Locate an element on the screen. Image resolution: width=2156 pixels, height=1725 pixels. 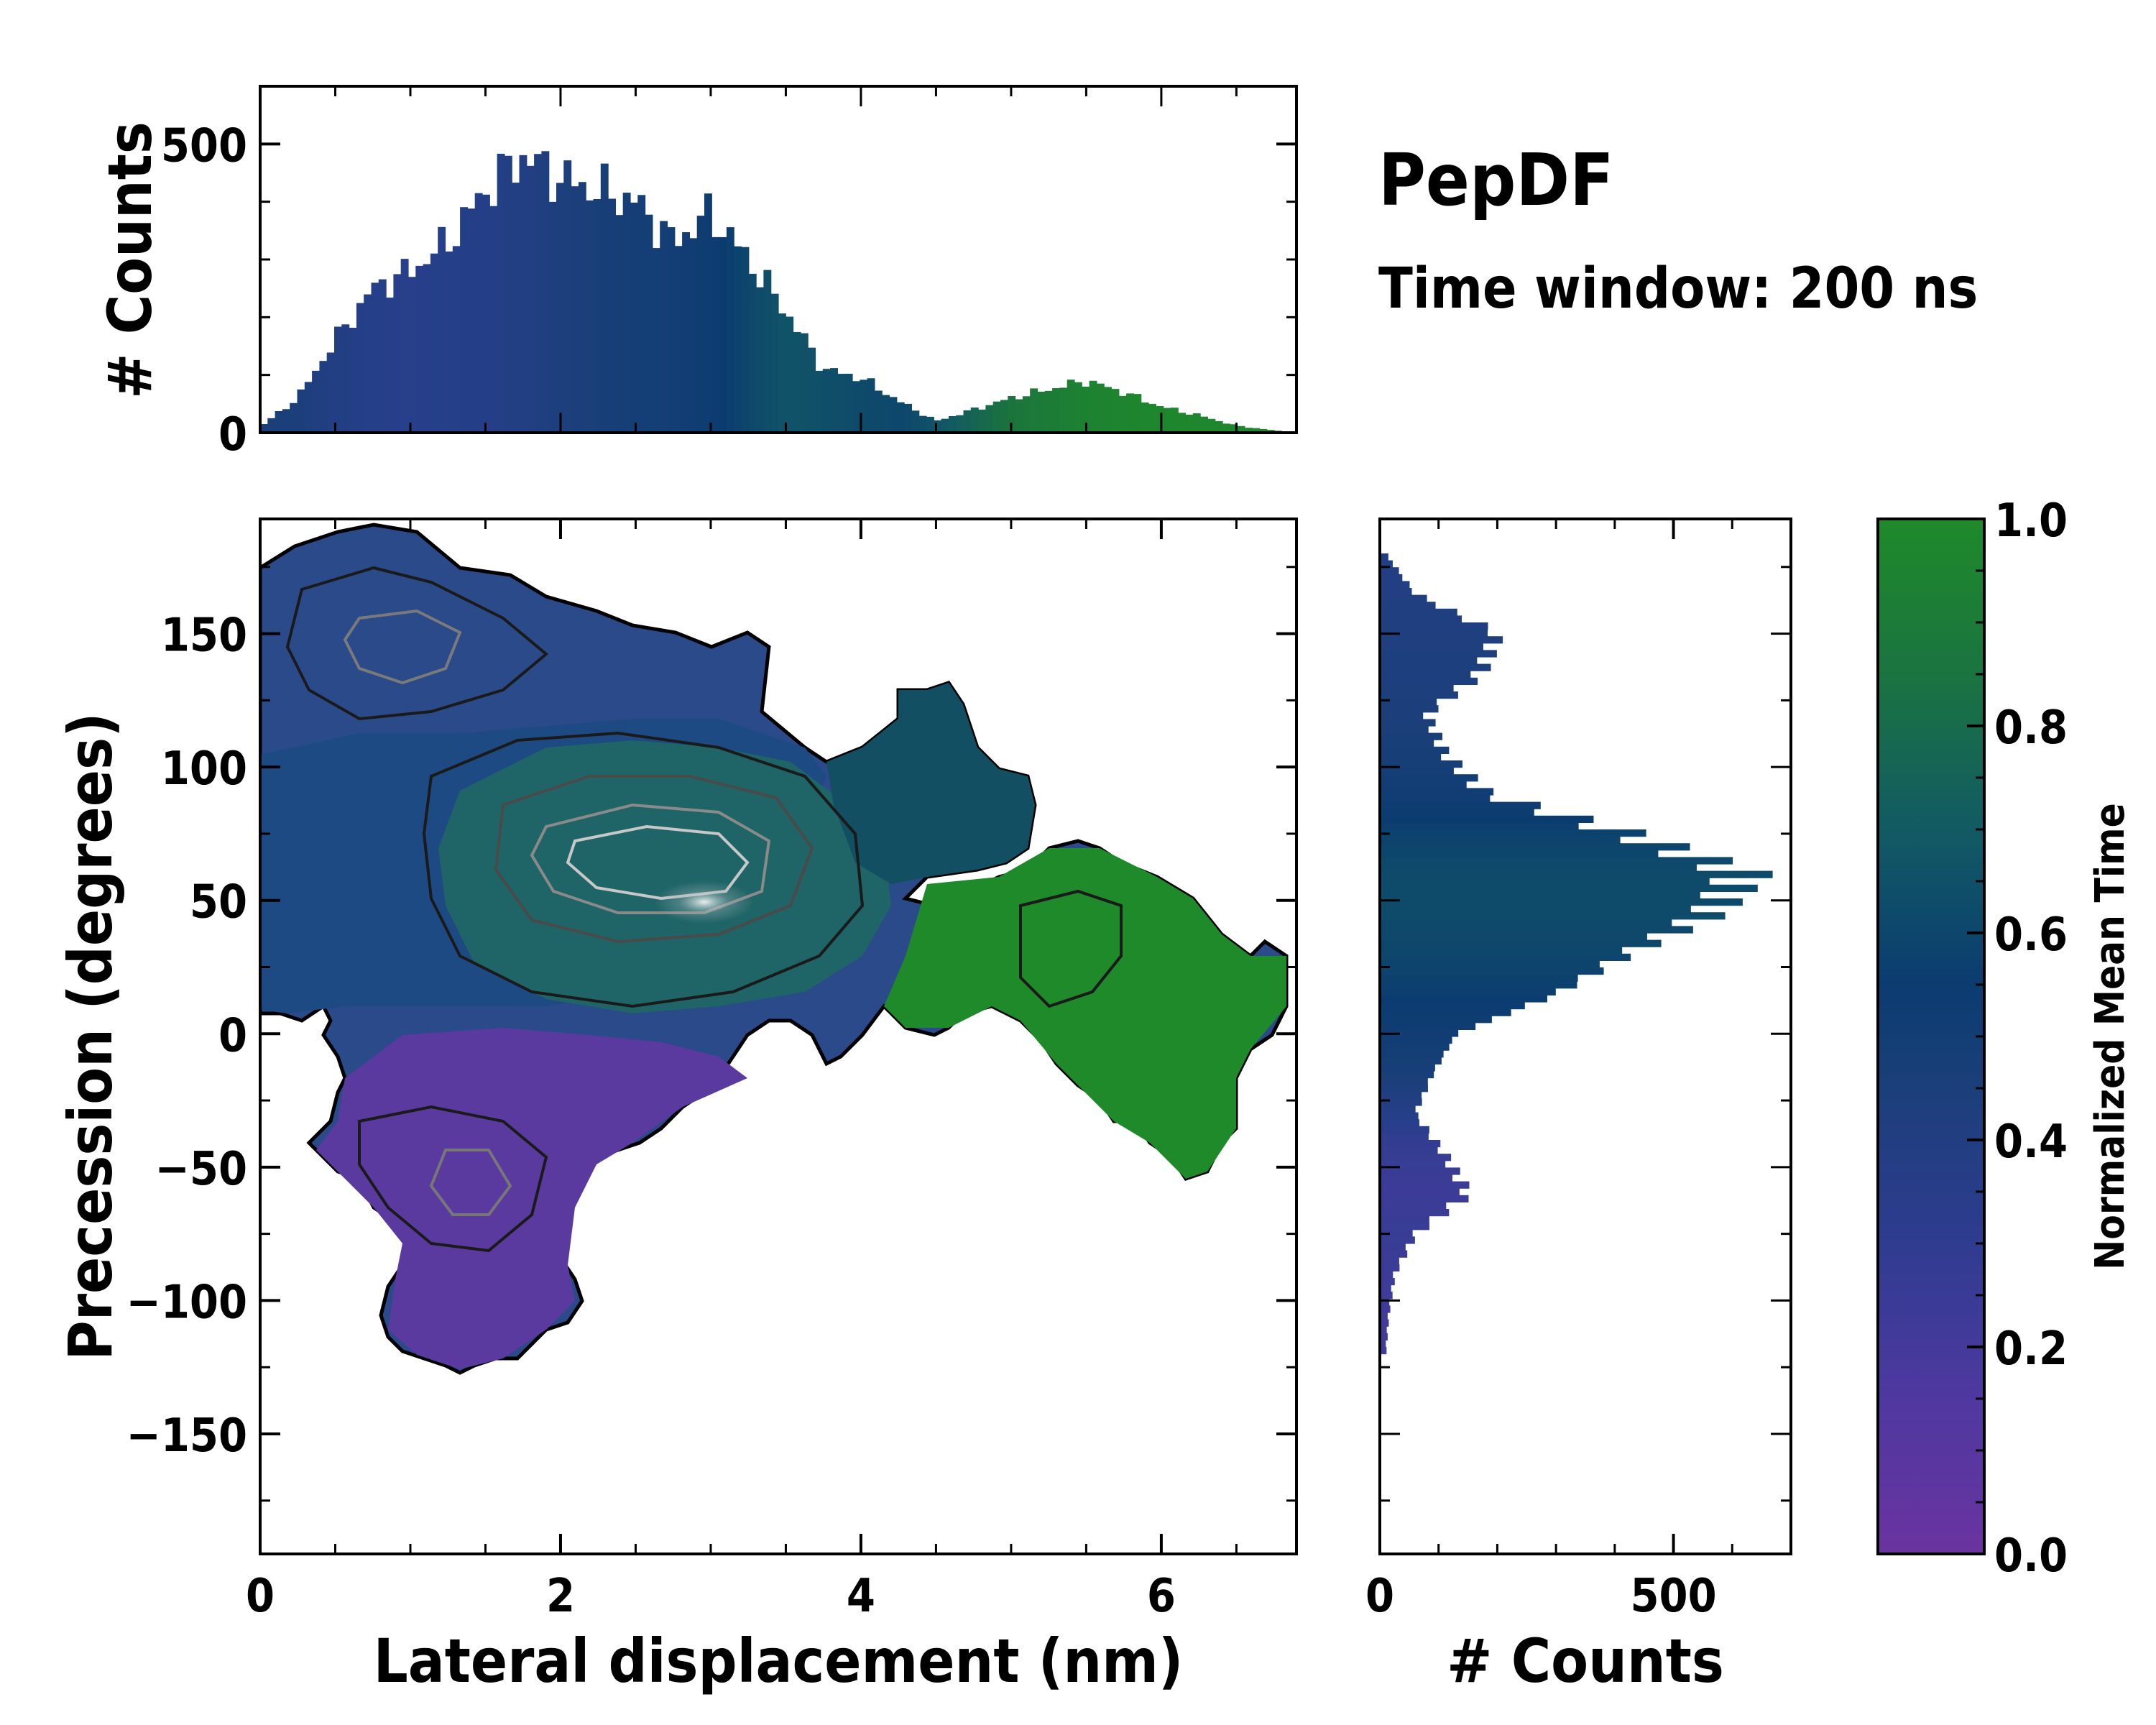
colorbar-tick-label: 0.6 is located at coordinates (2031, 935).